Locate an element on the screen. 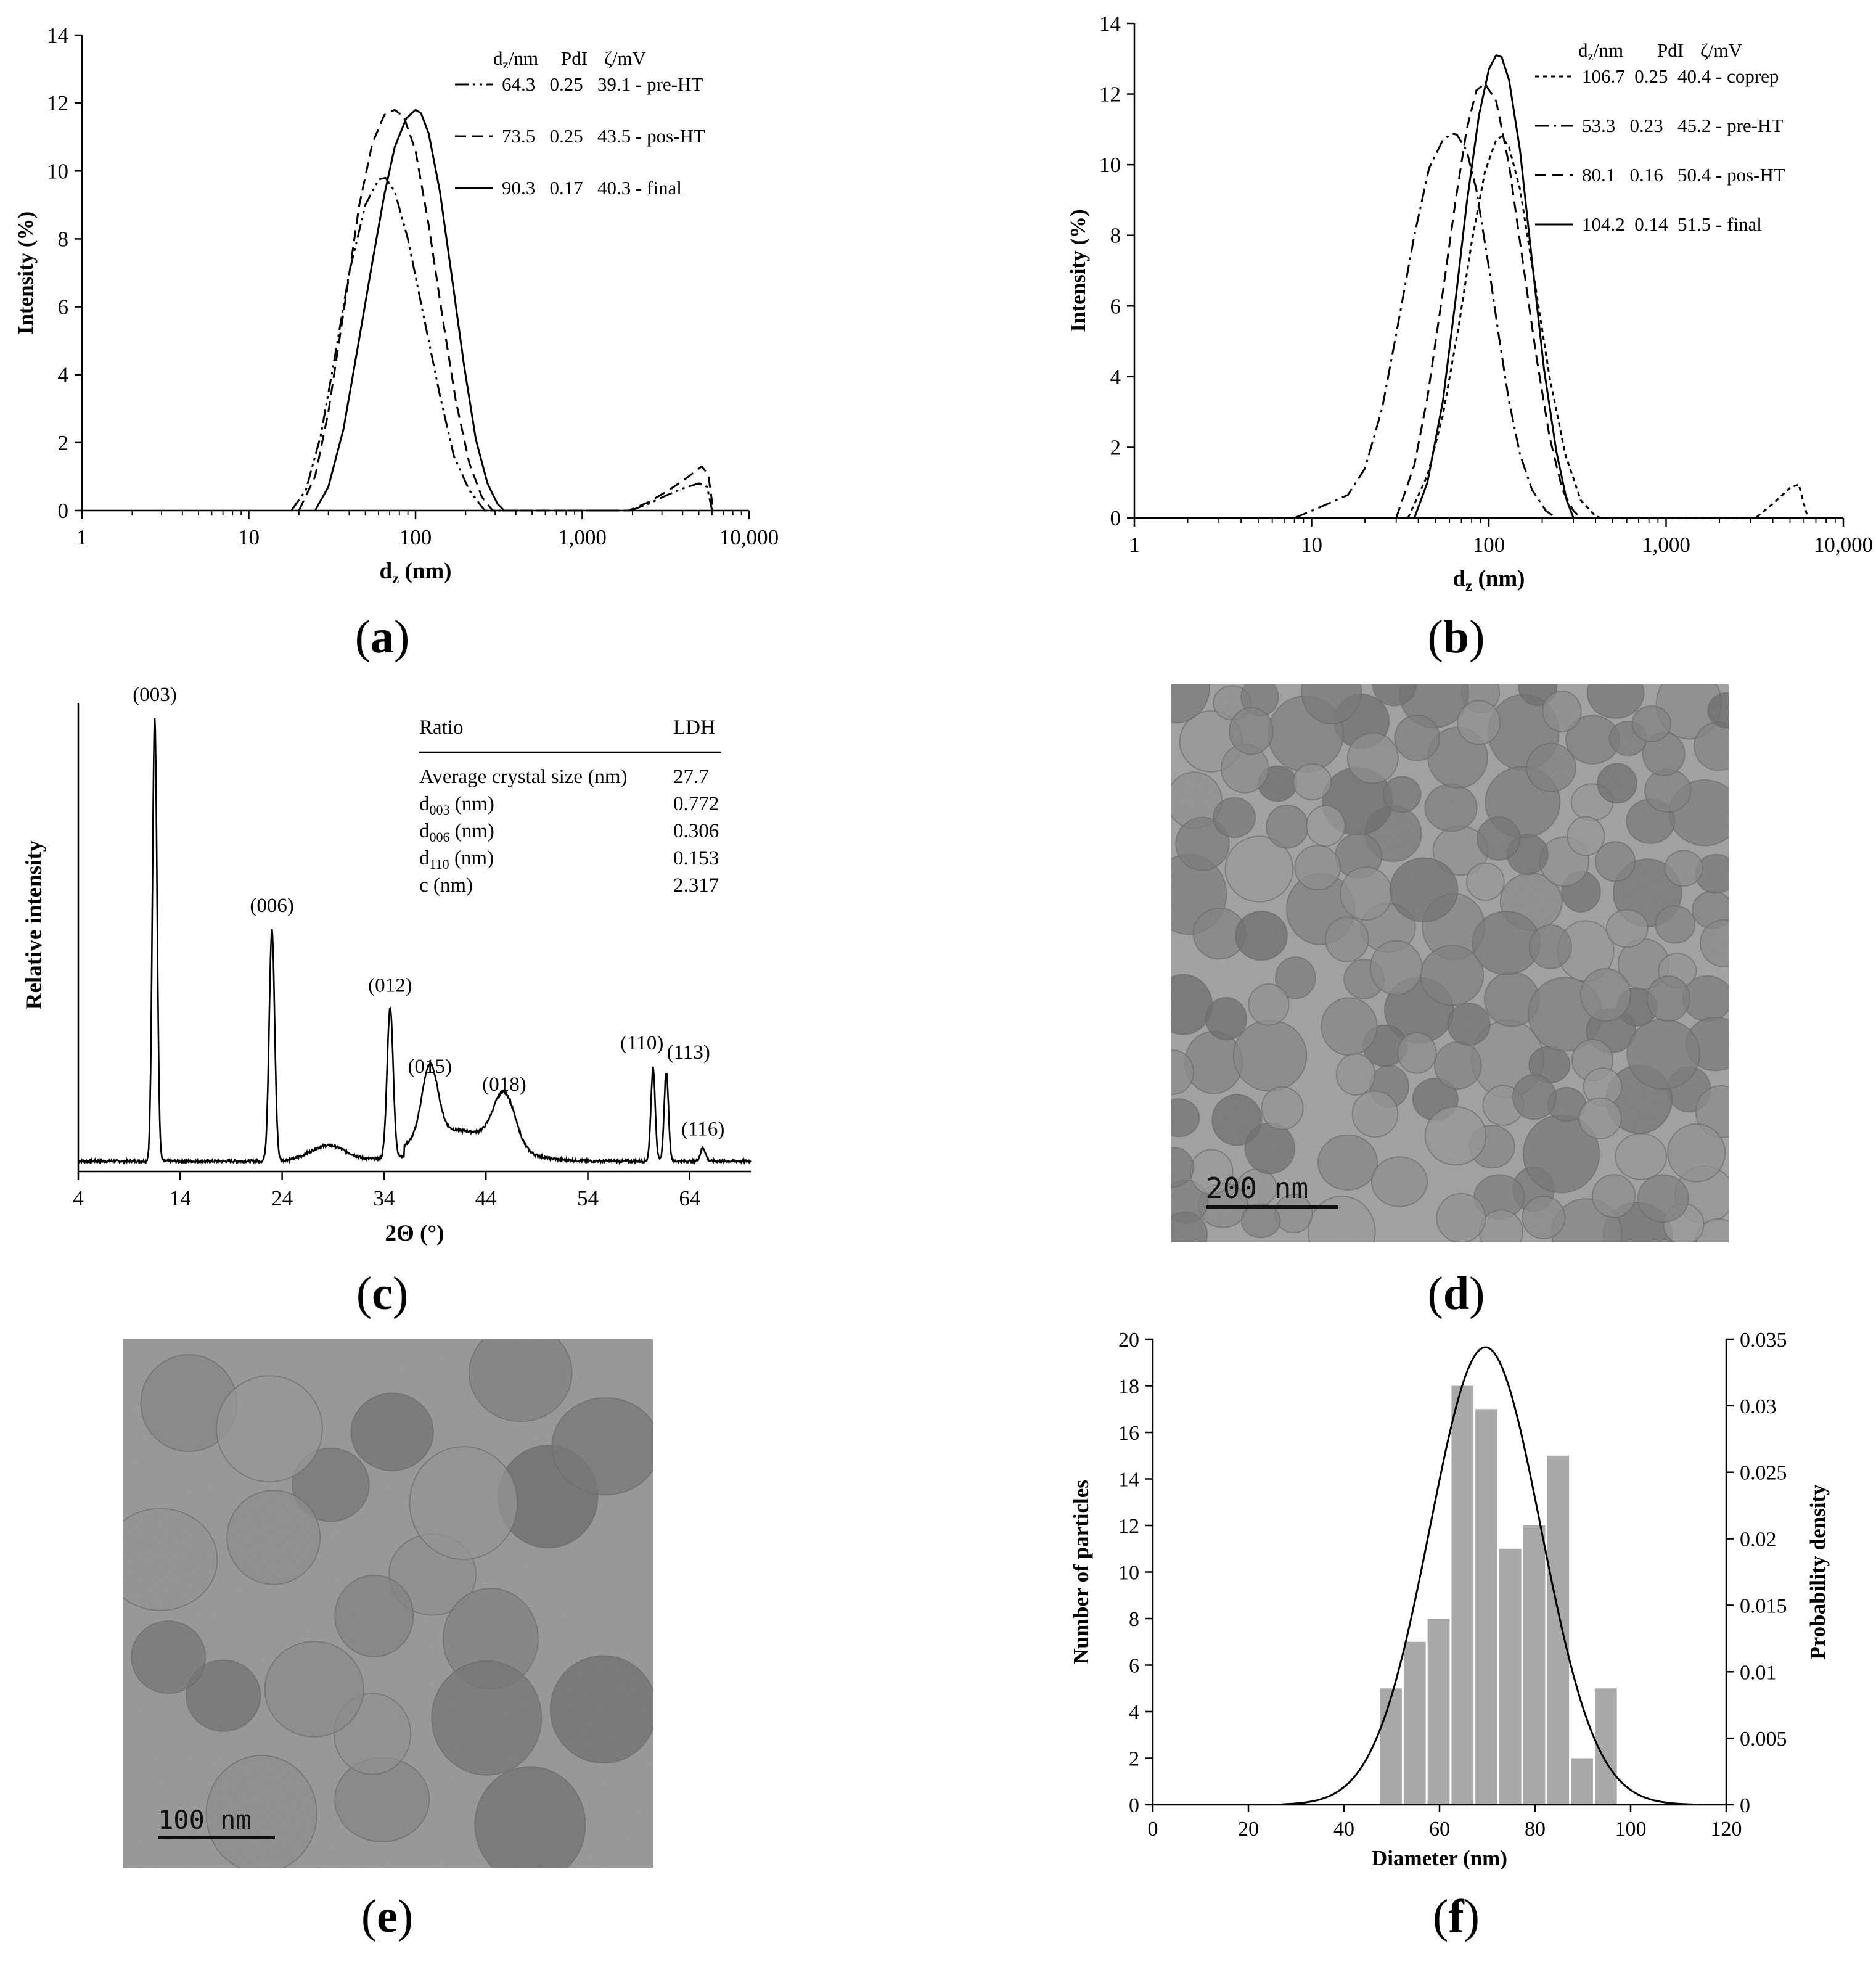  legend-entry-pos-HT: 73.5 0.25 43.5 - pos-HT is located at coordinates (603, 136).